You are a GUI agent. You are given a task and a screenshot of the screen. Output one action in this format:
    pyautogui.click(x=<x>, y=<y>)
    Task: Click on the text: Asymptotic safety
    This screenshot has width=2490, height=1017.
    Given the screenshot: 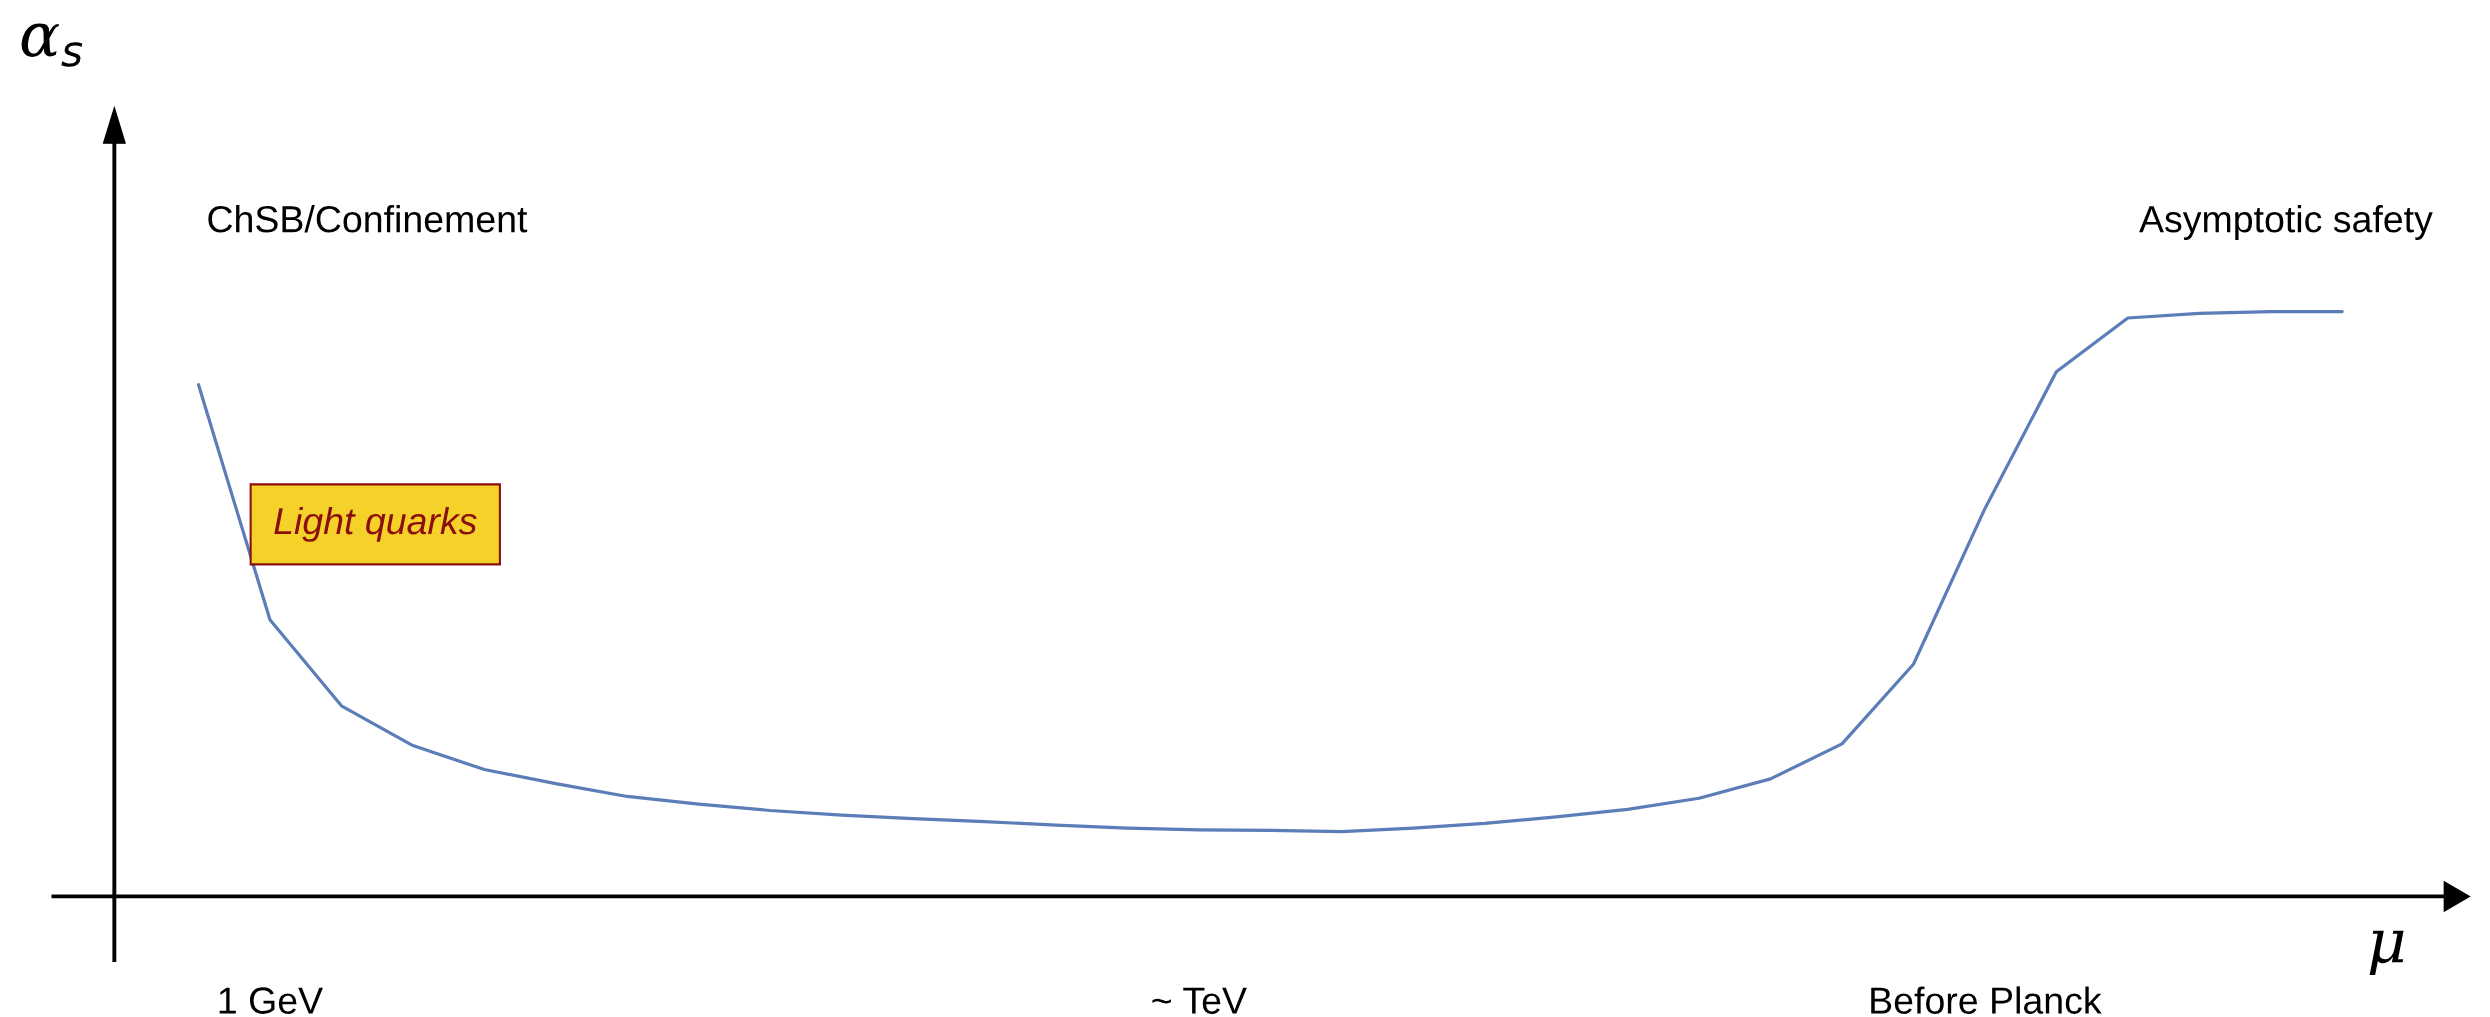 What is the action you would take?
    pyautogui.click(x=2286, y=222)
    